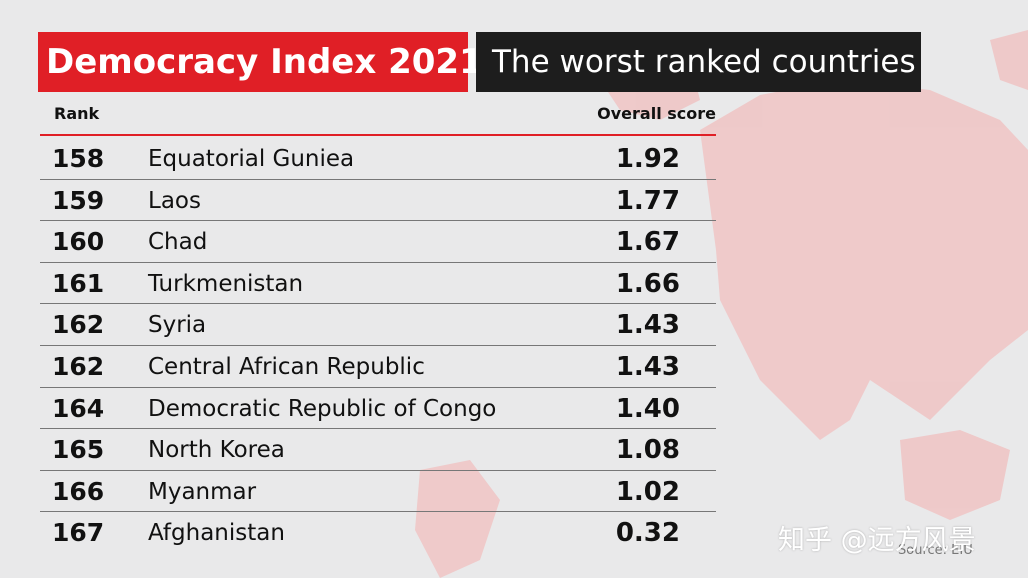 The image size is (1028, 578). What do you see at coordinates (78, 450) in the screenshot?
I see `rank-cell: 165` at bounding box center [78, 450].